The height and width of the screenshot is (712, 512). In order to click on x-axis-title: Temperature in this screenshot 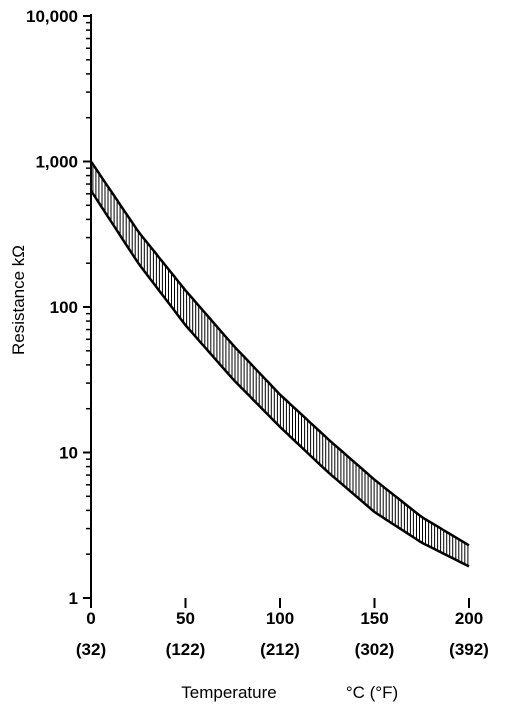, I will do `click(228, 692)`.